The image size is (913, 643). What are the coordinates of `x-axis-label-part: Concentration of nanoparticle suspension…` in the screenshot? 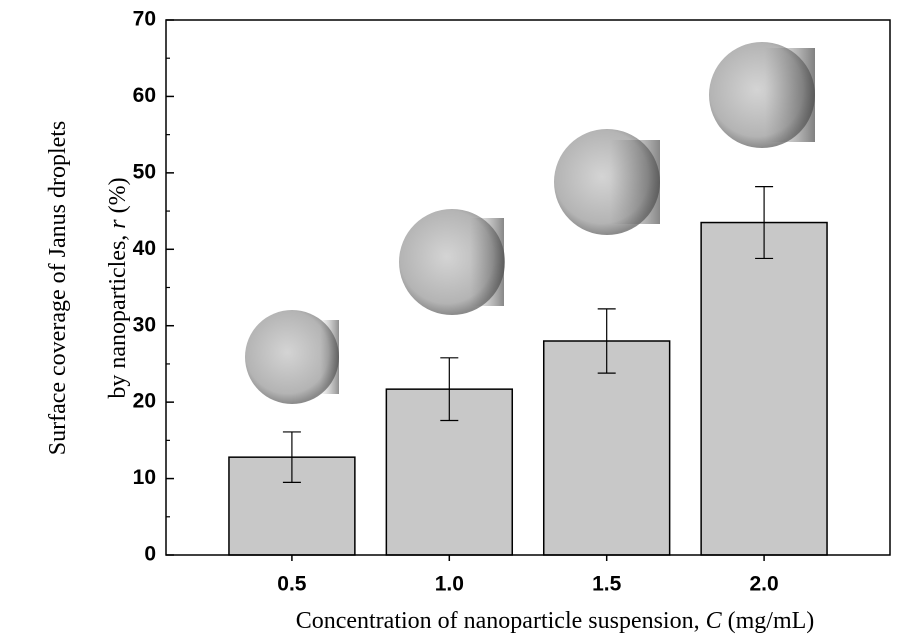 It's located at (501, 621).